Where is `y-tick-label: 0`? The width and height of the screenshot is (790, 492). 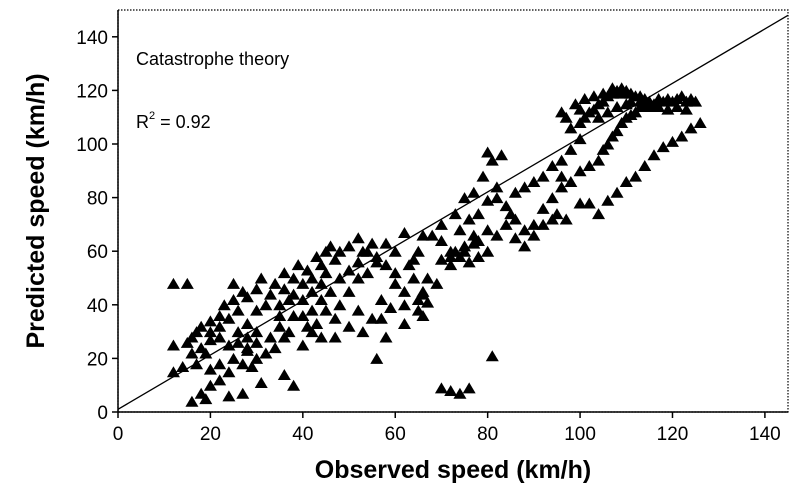 y-tick-label: 0 is located at coordinates (102, 413).